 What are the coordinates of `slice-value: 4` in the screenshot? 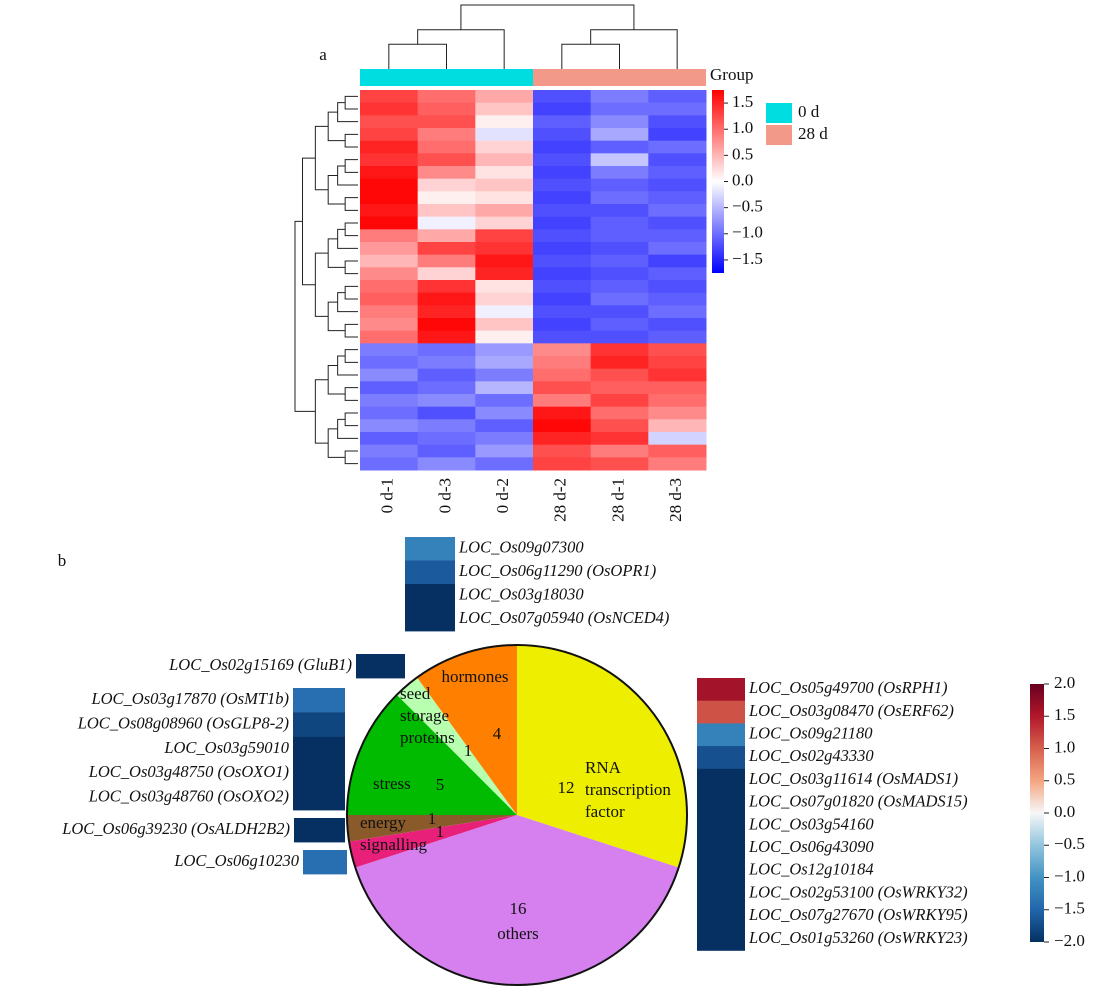 It's located at (497, 733).